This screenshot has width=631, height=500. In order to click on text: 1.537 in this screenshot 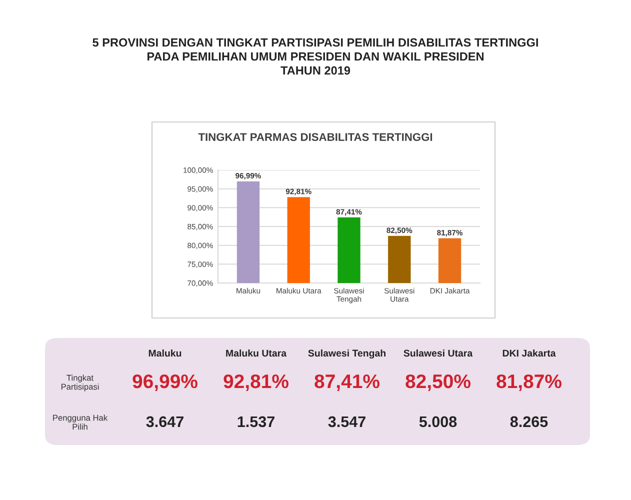, I will do `click(256, 422)`.